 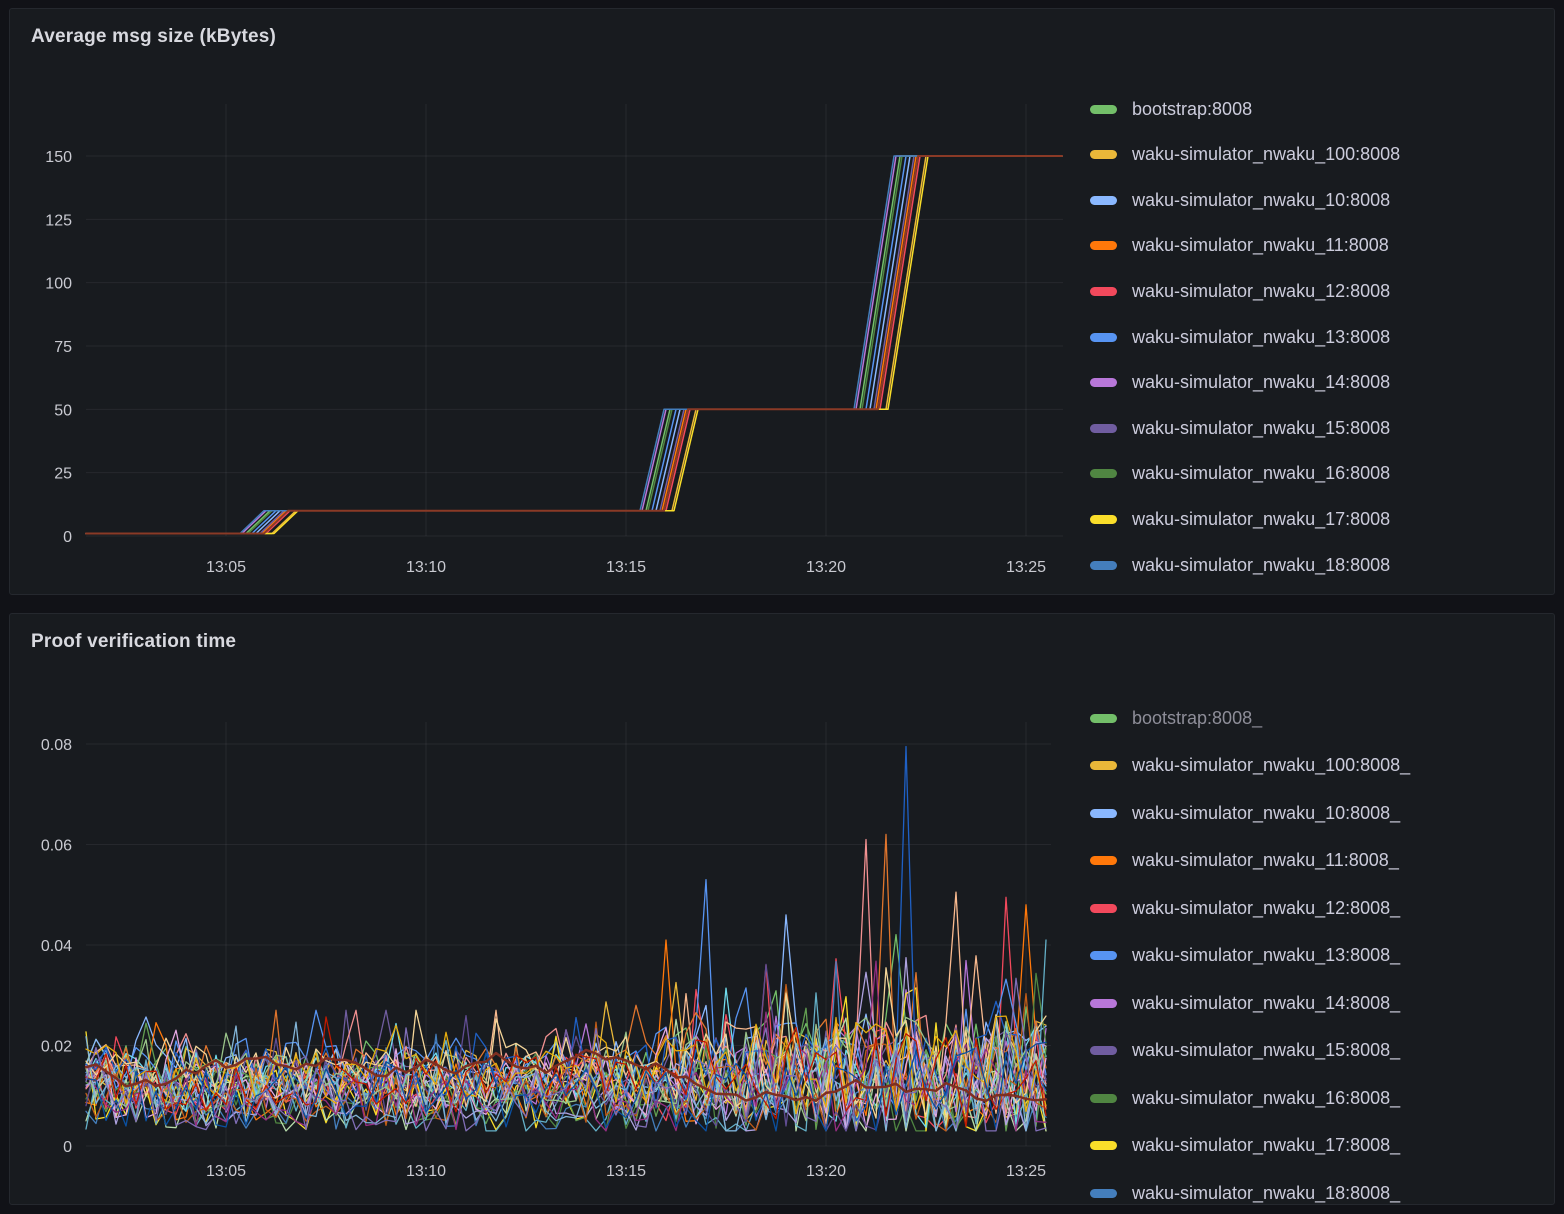 What do you see at coordinates (1260, 245) in the screenshot?
I see `legend-item-label: waku-simulator_nwaku_11:8008` at bounding box center [1260, 245].